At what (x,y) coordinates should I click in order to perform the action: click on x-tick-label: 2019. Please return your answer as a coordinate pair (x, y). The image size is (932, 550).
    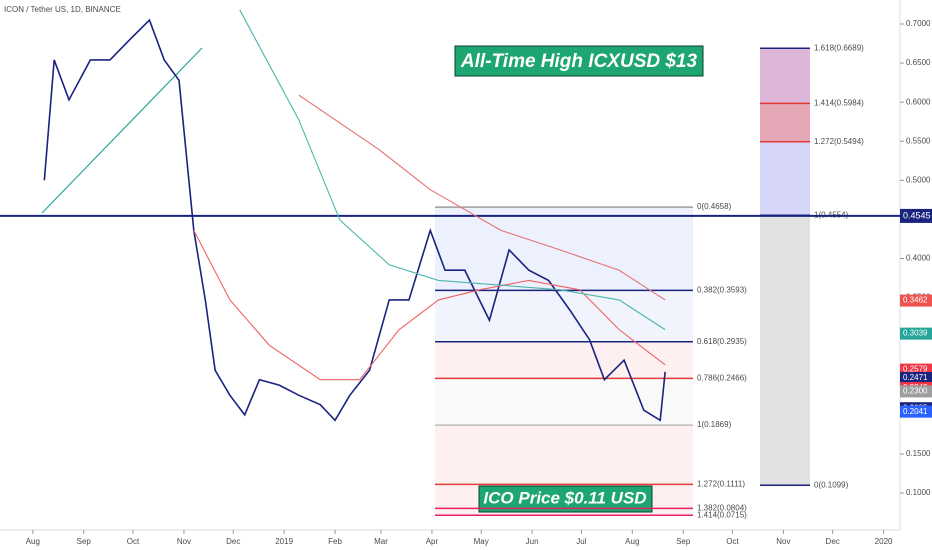
    Looking at the image, I should click on (284, 541).